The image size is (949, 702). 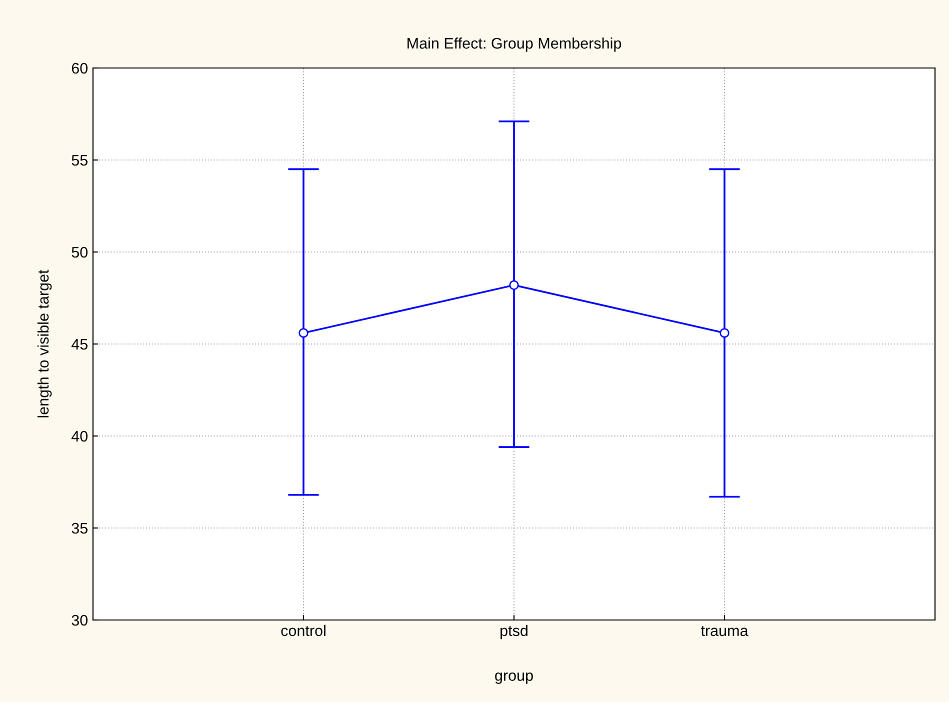 I want to click on y-tick-label: 50, so click(x=80, y=252).